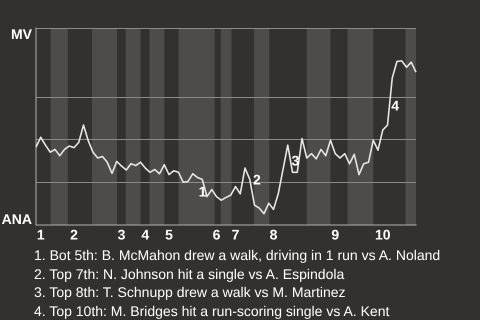 The height and width of the screenshot is (320, 480). I want to click on annotation: 2, so click(256, 180).